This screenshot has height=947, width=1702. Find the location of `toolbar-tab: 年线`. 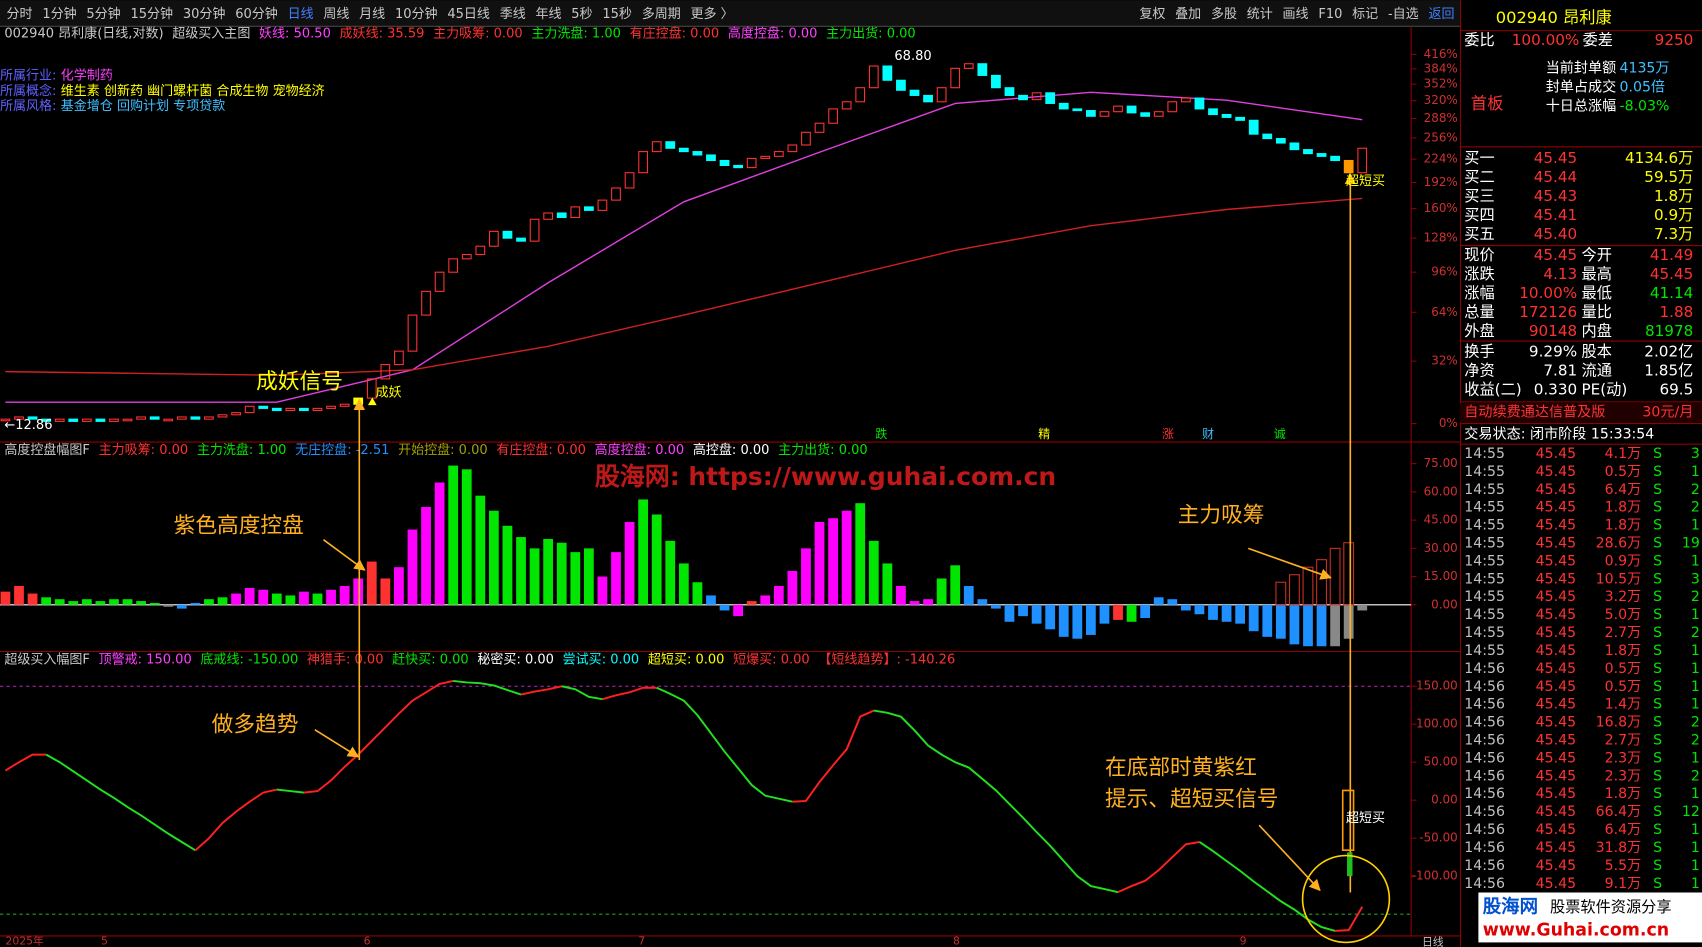

toolbar-tab: 年线 is located at coordinates (548, 14).